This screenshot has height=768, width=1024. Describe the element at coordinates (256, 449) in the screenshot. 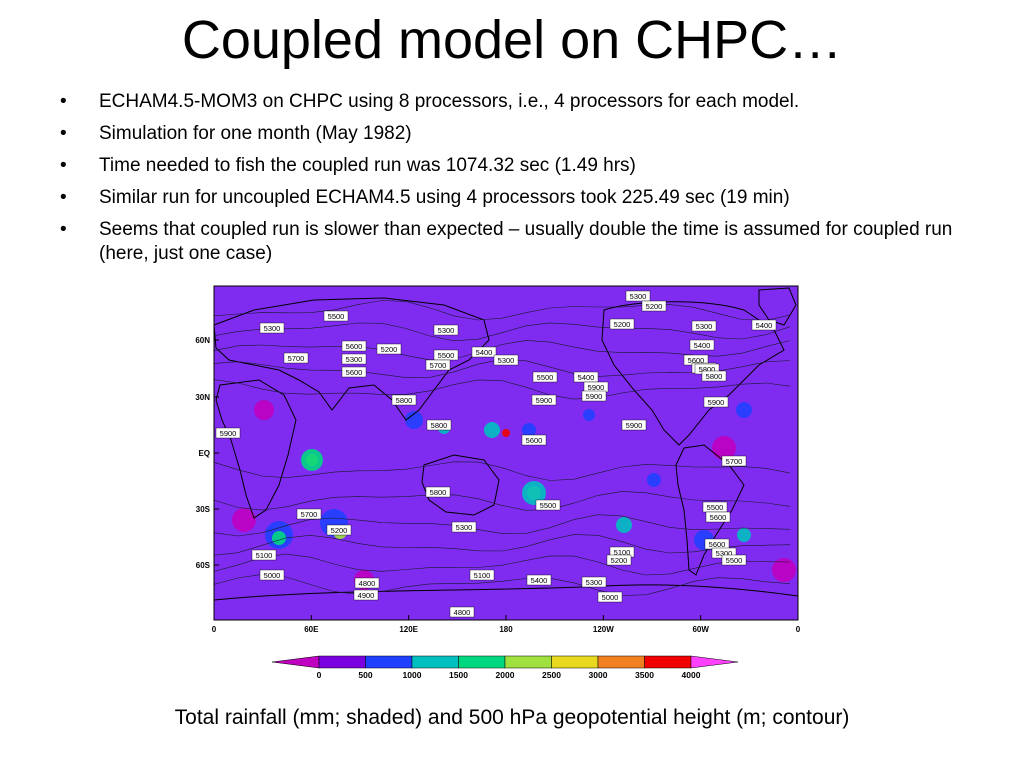

I see `africa-outline` at that location.